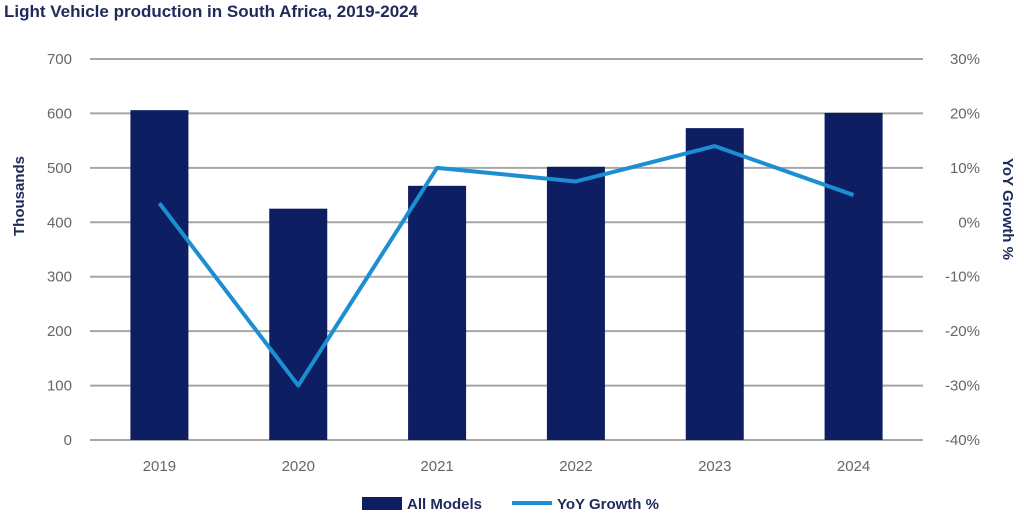  What do you see at coordinates (965, 59) in the screenshot?
I see `y2-tick-label: 30%` at bounding box center [965, 59].